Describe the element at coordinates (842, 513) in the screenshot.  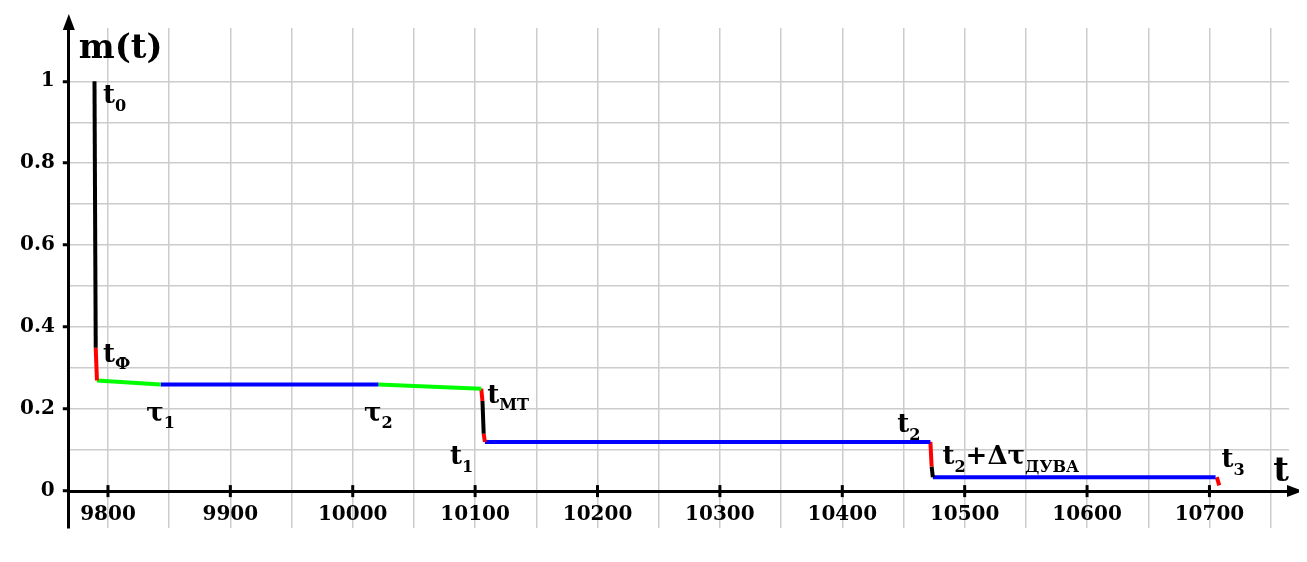
I see `x-tick-label: 10400` at that location.